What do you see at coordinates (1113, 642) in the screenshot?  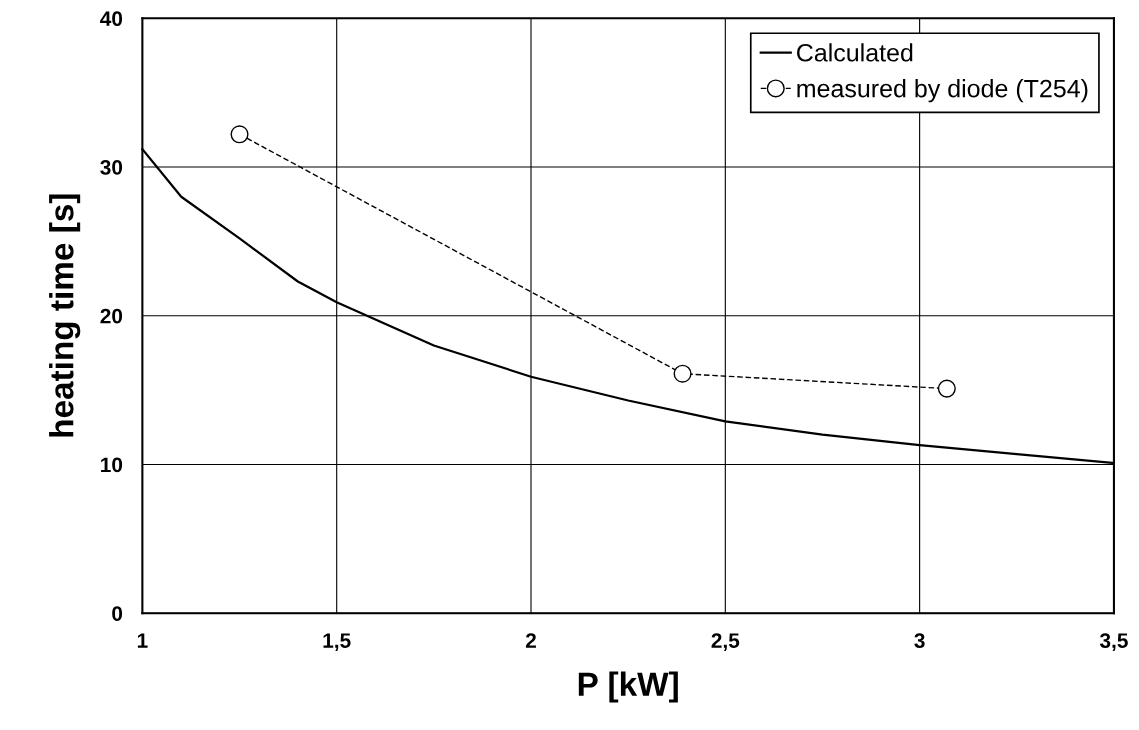 I see `x-tick-label: 3,5` at bounding box center [1113, 642].